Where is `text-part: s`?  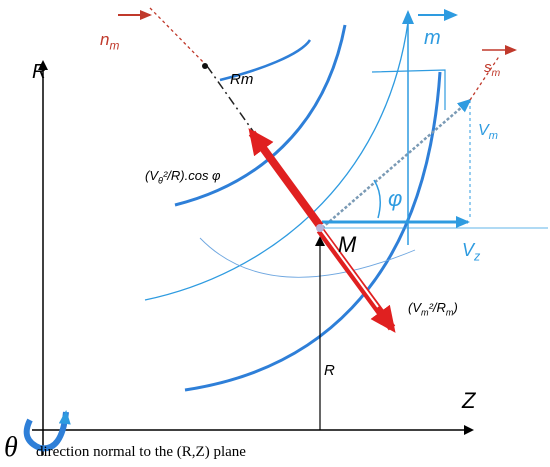
text-part: s is located at coordinates (488, 67).